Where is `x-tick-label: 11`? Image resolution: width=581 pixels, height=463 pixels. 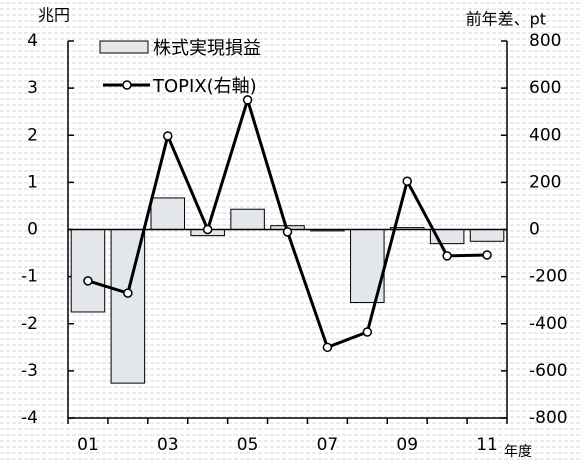
x-tick-label: 11 is located at coordinates (487, 445).